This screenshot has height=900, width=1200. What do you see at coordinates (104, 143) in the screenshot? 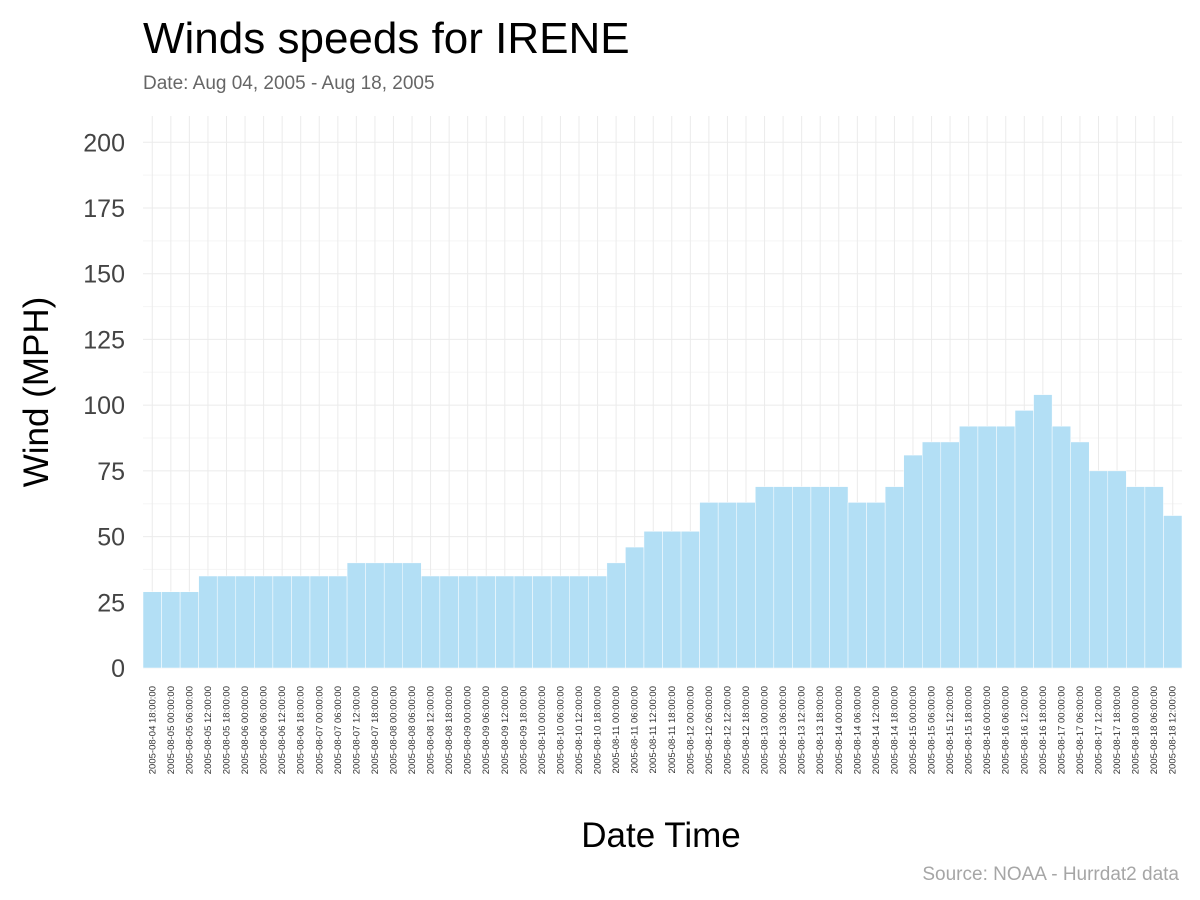
I see `y-tick-label: 200` at bounding box center [104, 143].